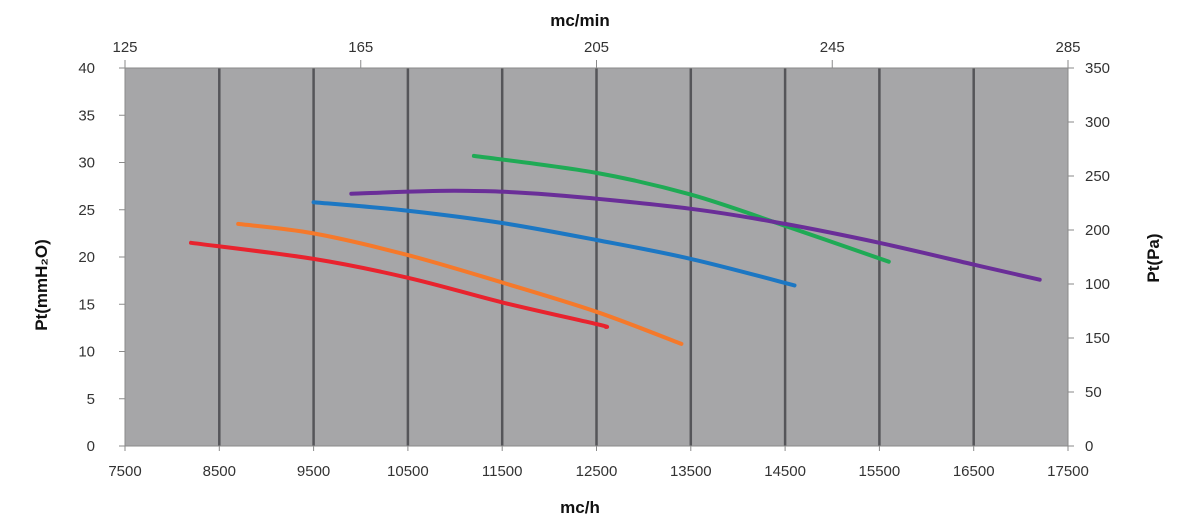  I want to click on right-axis-title: Pt(Pa), so click(1153, 257).